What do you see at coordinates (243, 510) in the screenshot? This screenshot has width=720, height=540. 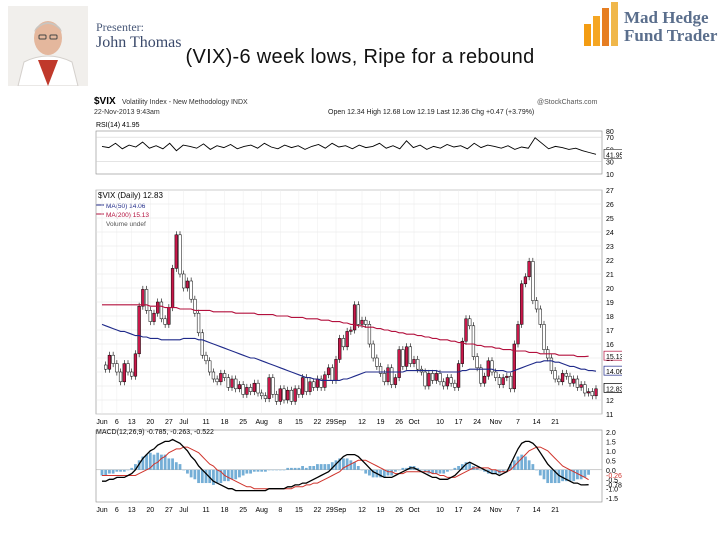 I see `macd-x-tick-label: 25` at bounding box center [243, 510].